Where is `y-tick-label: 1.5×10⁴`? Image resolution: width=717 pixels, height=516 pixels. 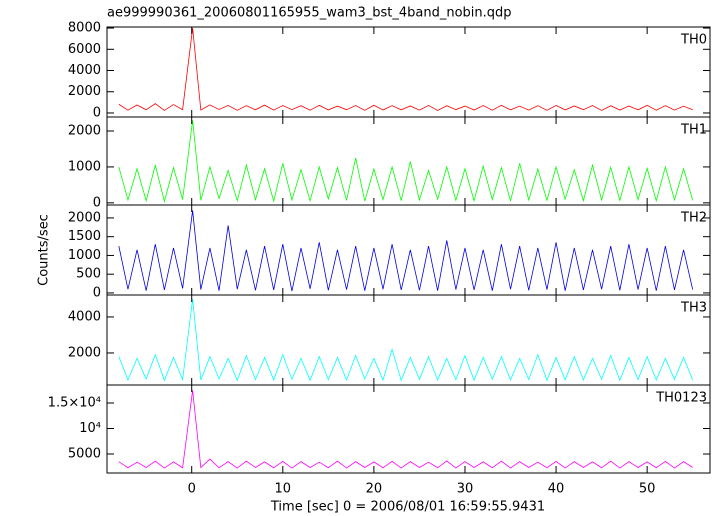
y-tick-label: 1.5×10⁴ is located at coordinates (74, 403).